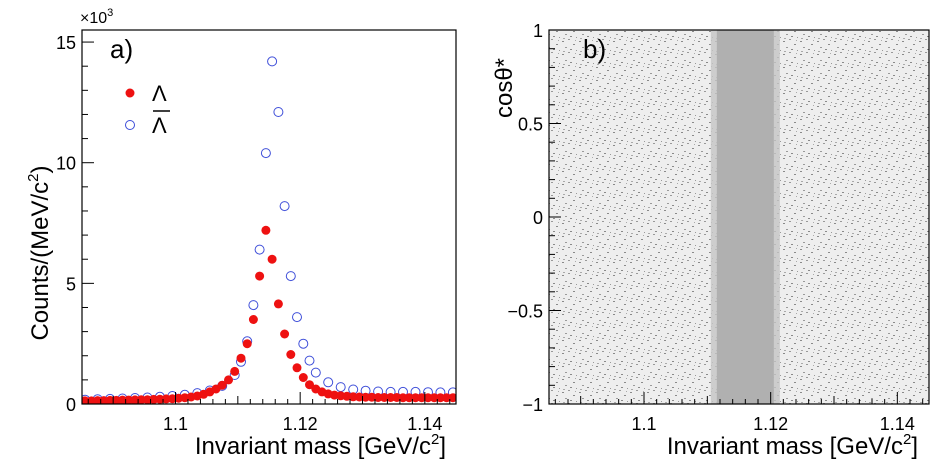 This screenshot has height=475, width=948. What do you see at coordinates (538, 31) in the screenshot?
I see `y-tick-label-b: 1` at bounding box center [538, 31].